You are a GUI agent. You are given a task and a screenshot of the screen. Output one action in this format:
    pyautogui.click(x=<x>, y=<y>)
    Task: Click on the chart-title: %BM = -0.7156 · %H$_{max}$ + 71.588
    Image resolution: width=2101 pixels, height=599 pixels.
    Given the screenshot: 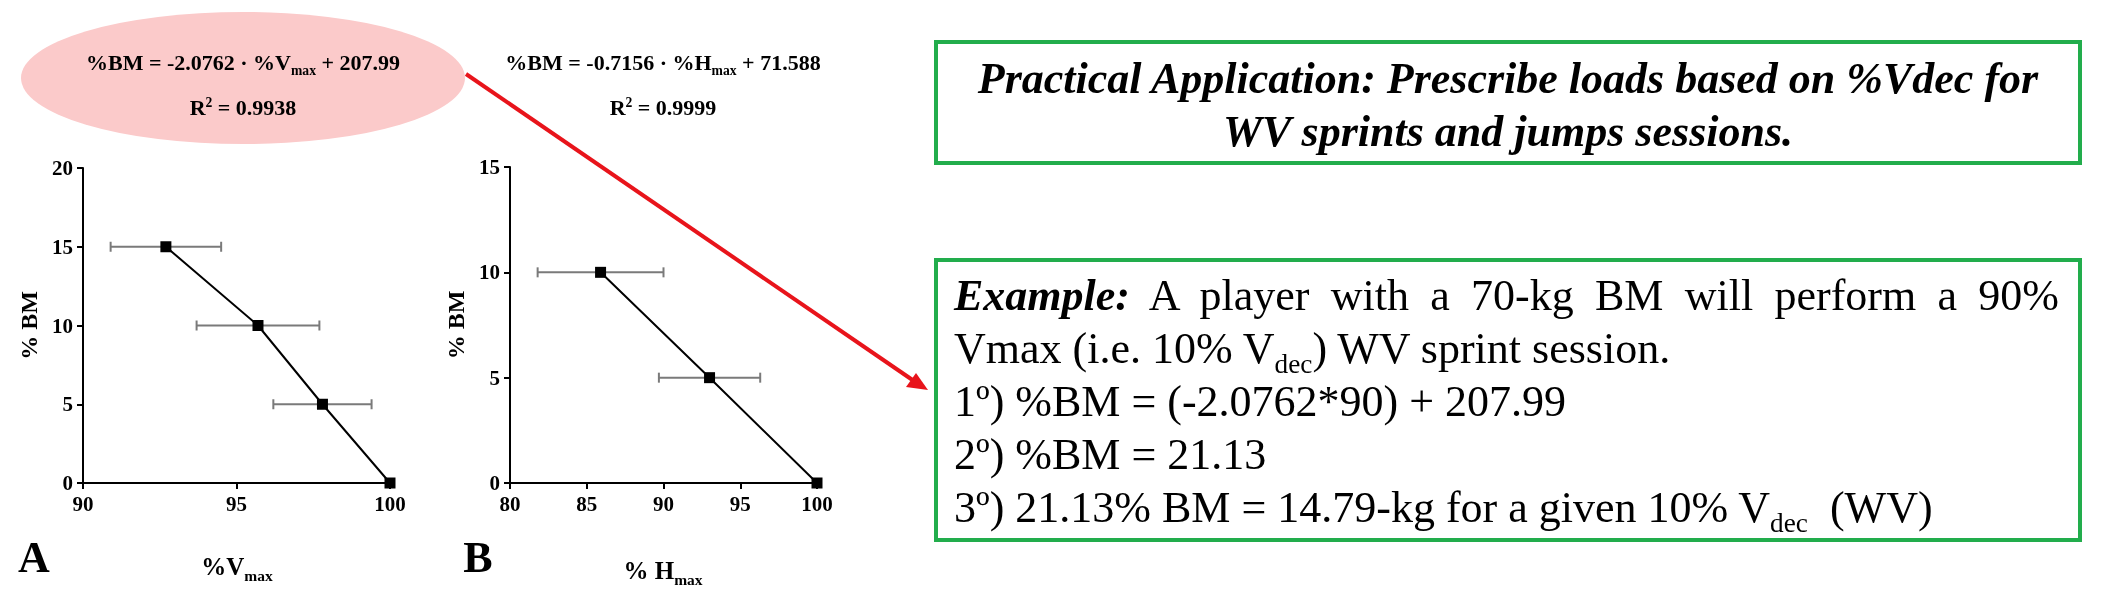 What is the action you would take?
    pyautogui.click(x=663, y=64)
    